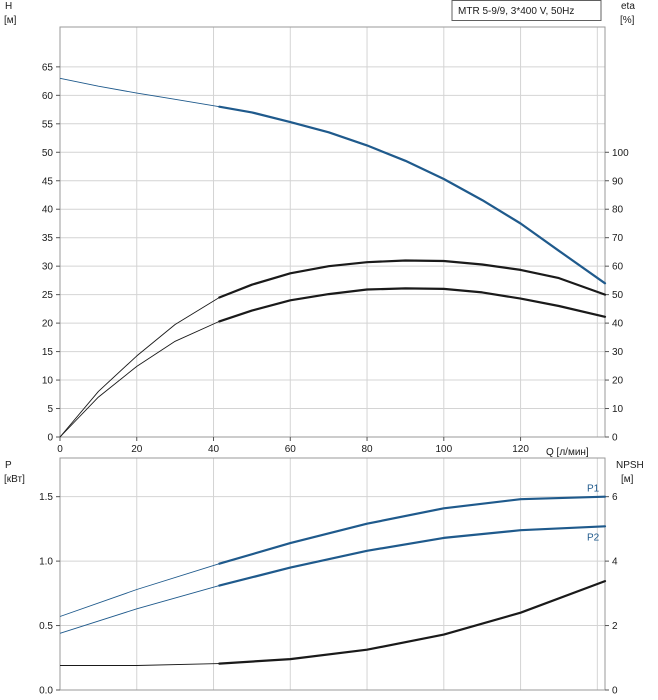 Image resolution: width=658 pixels, height=700 pixels. I want to click on x-tick-label: 100, so click(443, 449).